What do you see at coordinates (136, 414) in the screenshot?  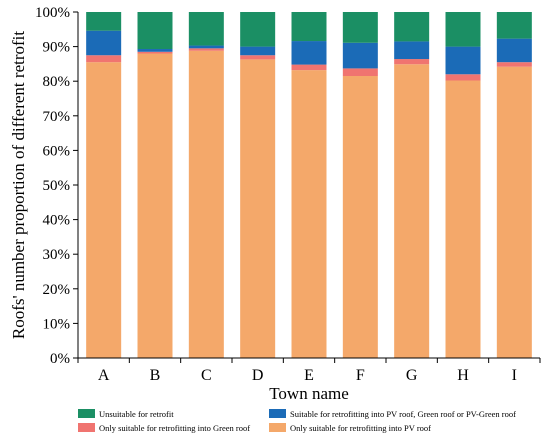 I see `legend-label: Unsuitable for retrofit` at bounding box center [136, 414].